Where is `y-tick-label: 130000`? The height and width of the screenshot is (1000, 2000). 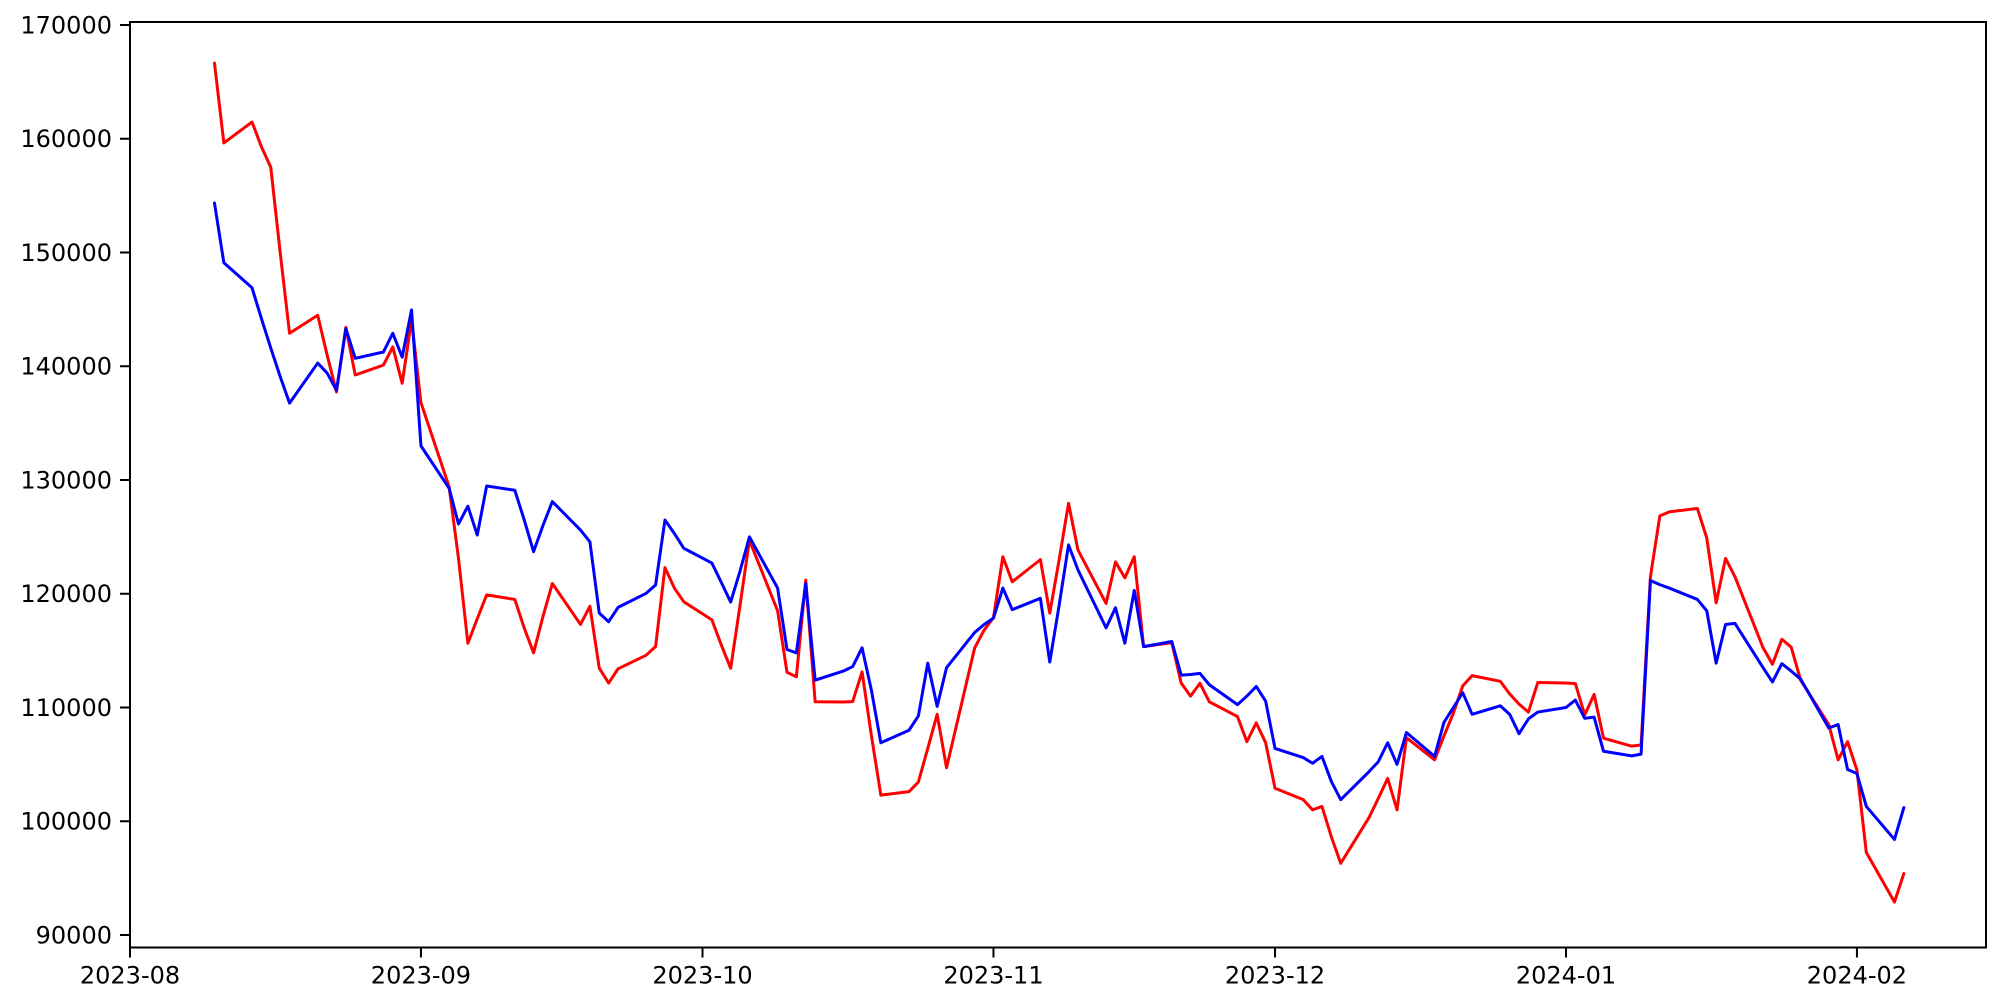 y-tick-label: 130000 is located at coordinates (66, 480).